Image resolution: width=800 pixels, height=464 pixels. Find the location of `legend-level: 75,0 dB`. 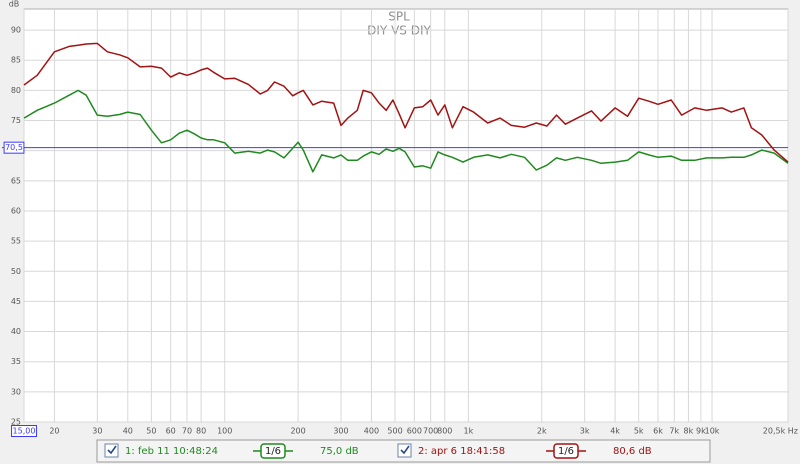

legend-level: 75,0 dB is located at coordinates (339, 451).